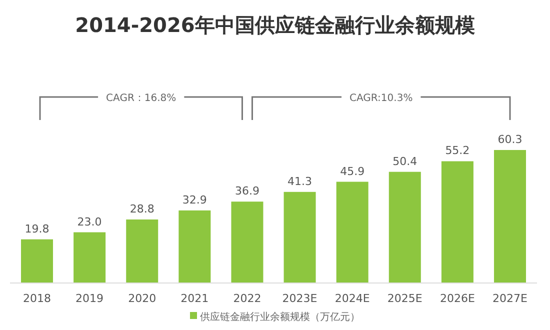 The height and width of the screenshot is (330, 550). What do you see at coordinates (37, 229) in the screenshot?
I see `data-label: 19.8` at bounding box center [37, 229].